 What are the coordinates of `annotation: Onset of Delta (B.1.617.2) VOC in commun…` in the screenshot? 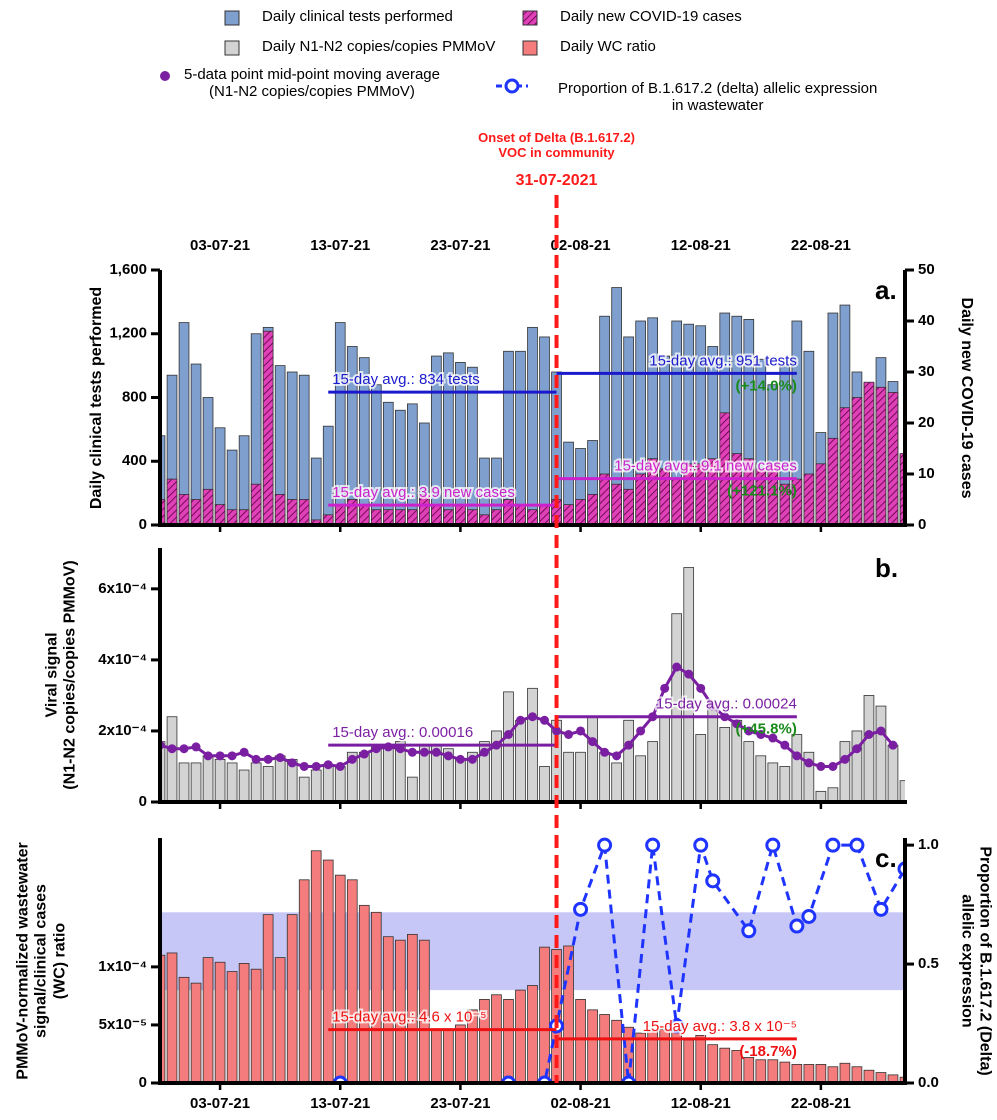 It's located at (556, 145).